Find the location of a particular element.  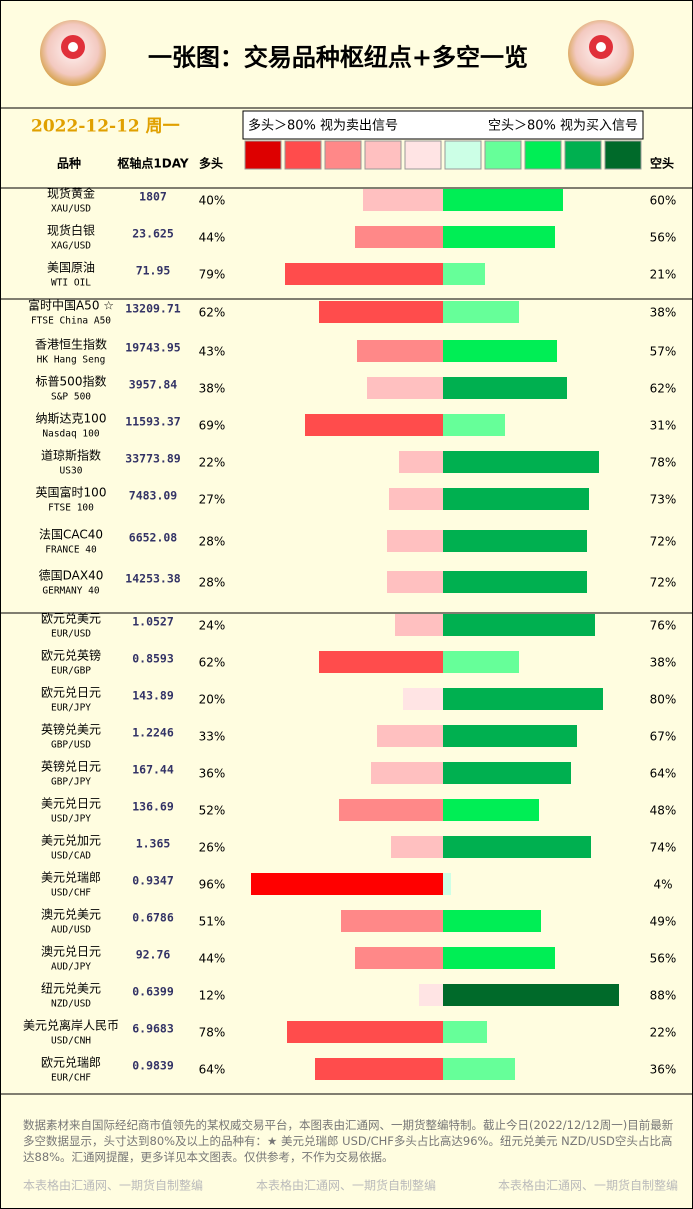

long-label: 69% is located at coordinates (212, 426).